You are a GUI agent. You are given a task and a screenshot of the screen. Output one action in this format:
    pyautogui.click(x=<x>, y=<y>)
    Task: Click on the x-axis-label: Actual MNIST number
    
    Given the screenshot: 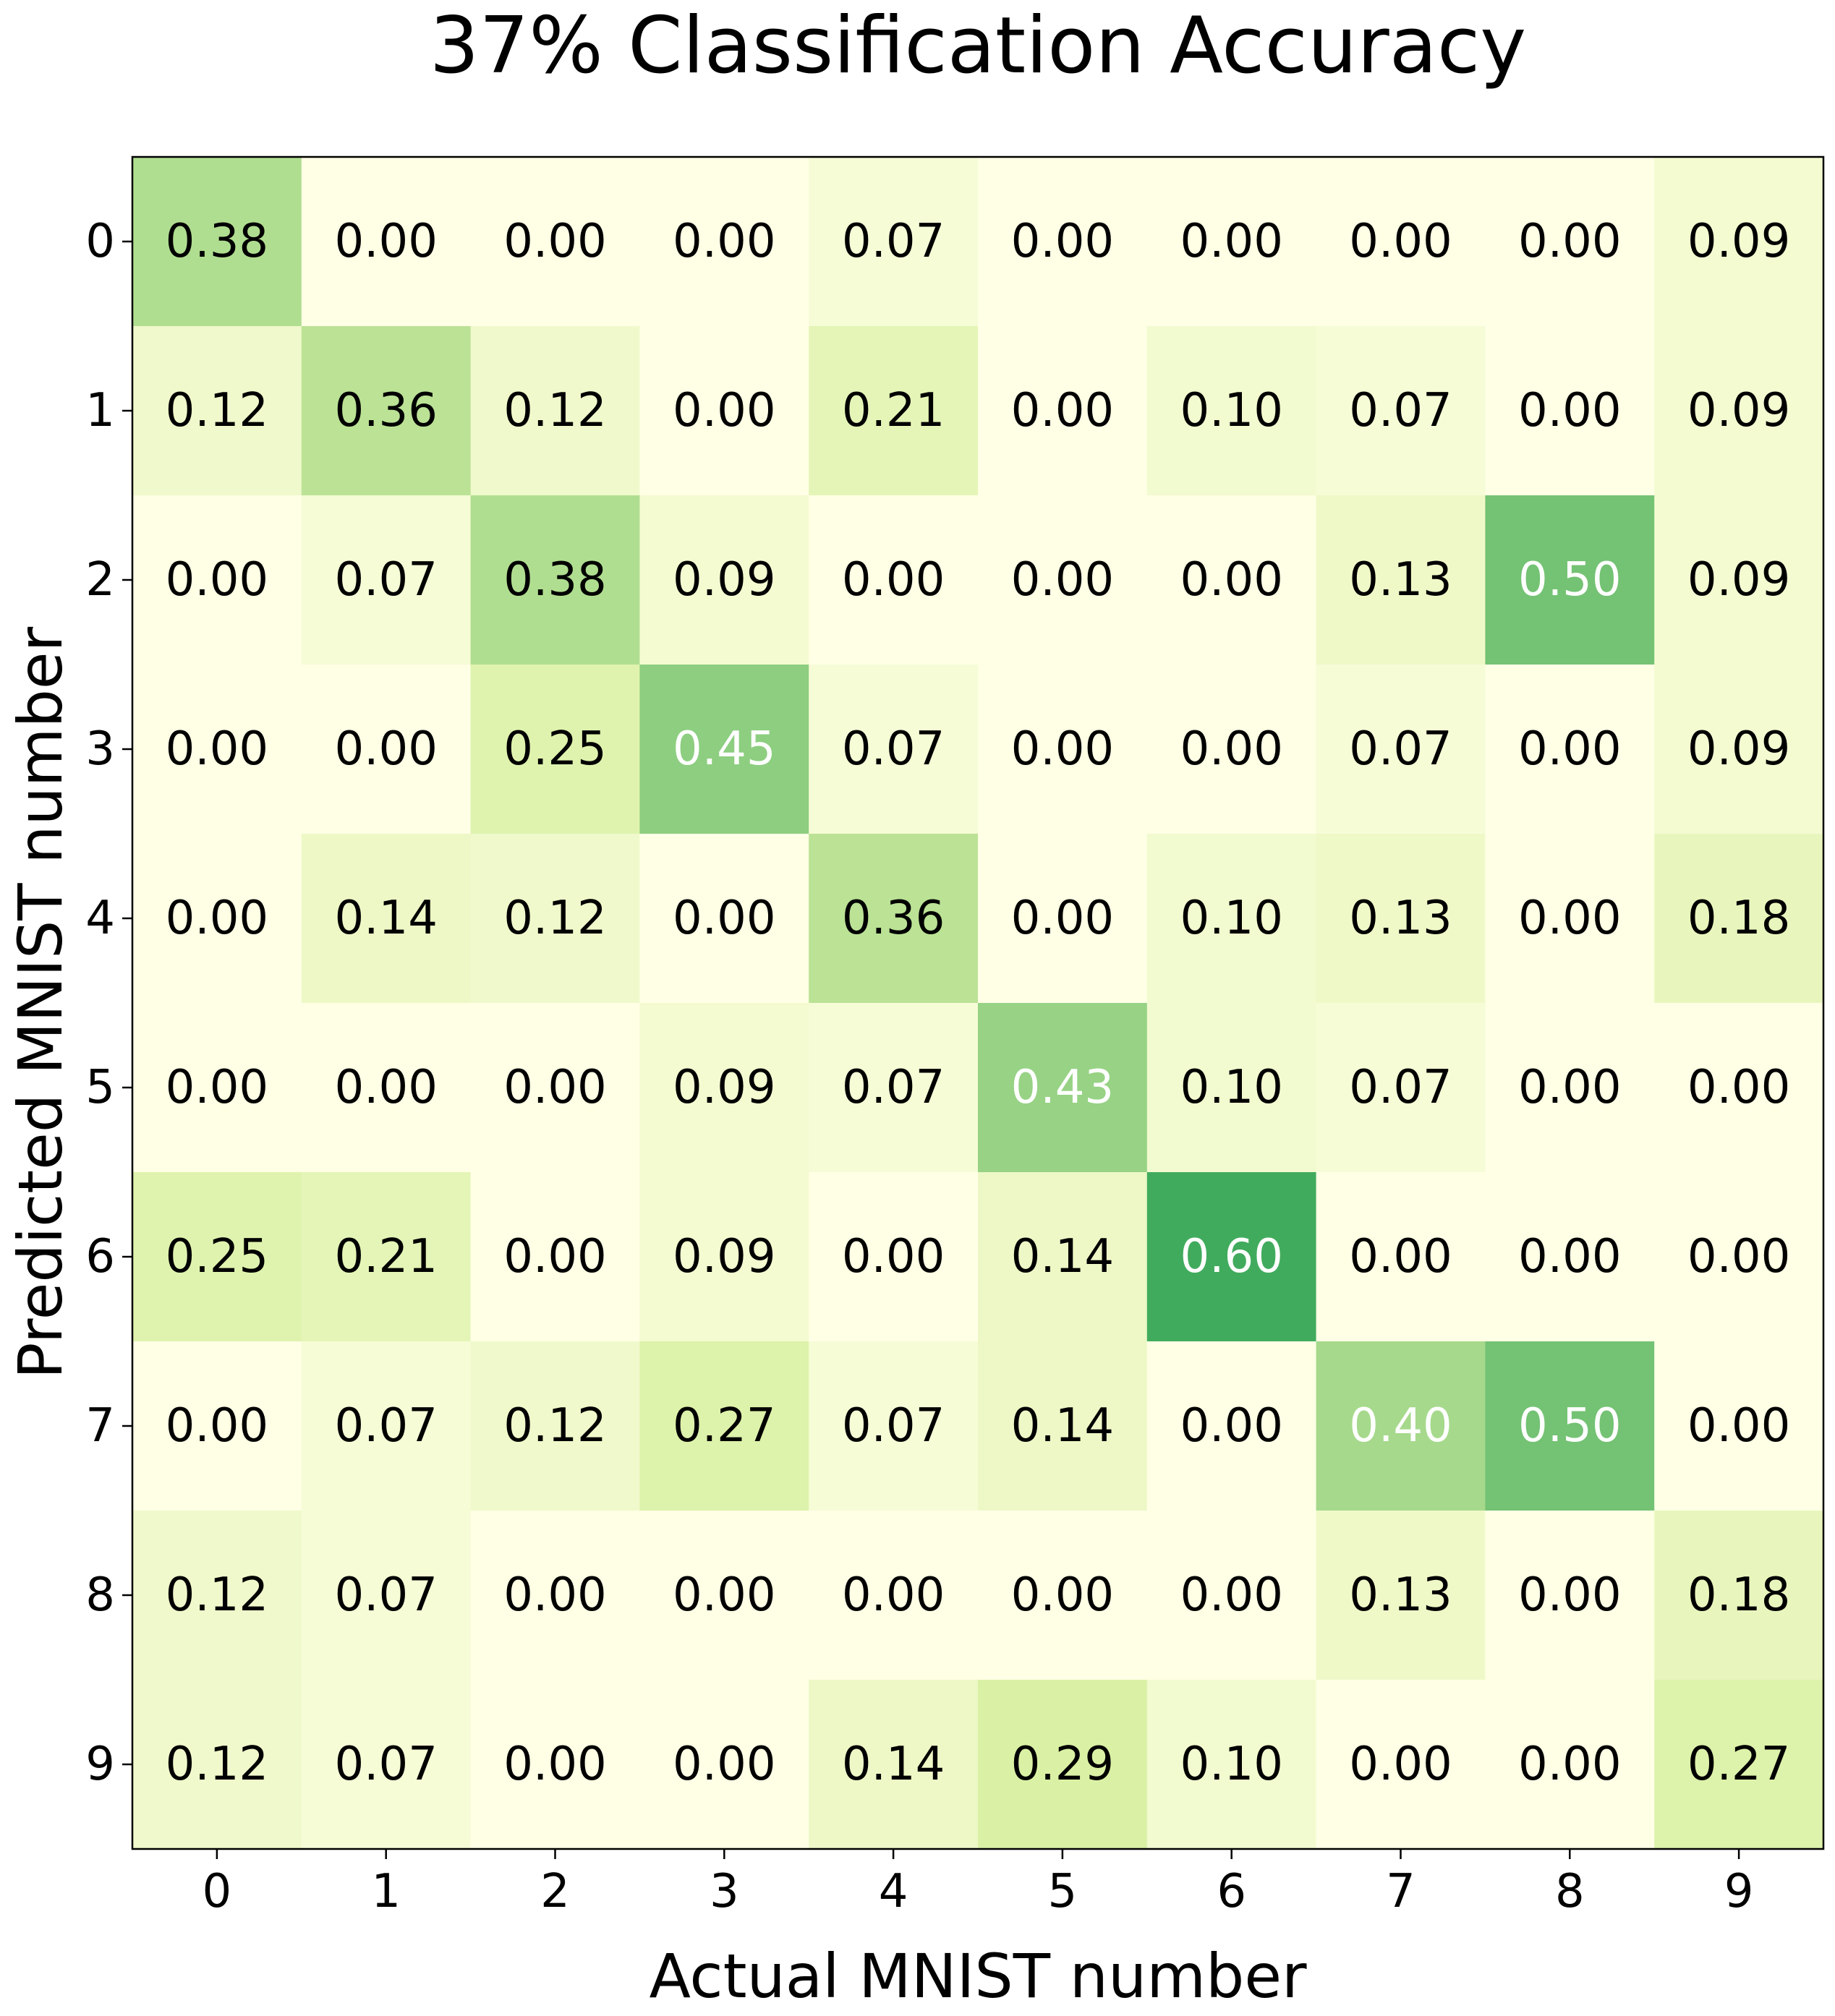 What is the action you would take?
    pyautogui.click(x=978, y=1977)
    